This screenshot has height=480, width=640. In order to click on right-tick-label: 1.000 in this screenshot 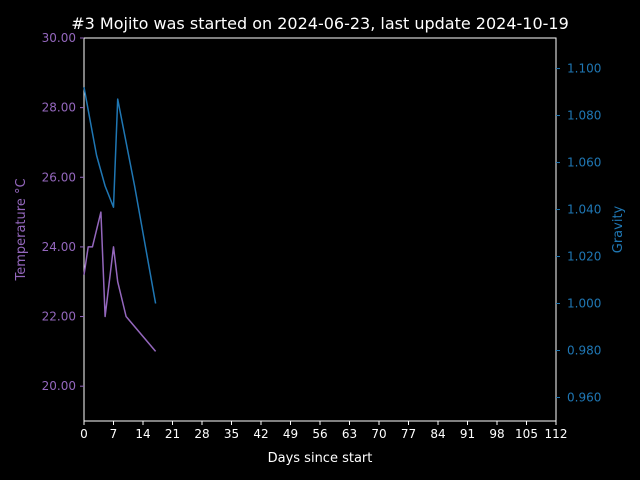, I will do `click(584, 304)`.